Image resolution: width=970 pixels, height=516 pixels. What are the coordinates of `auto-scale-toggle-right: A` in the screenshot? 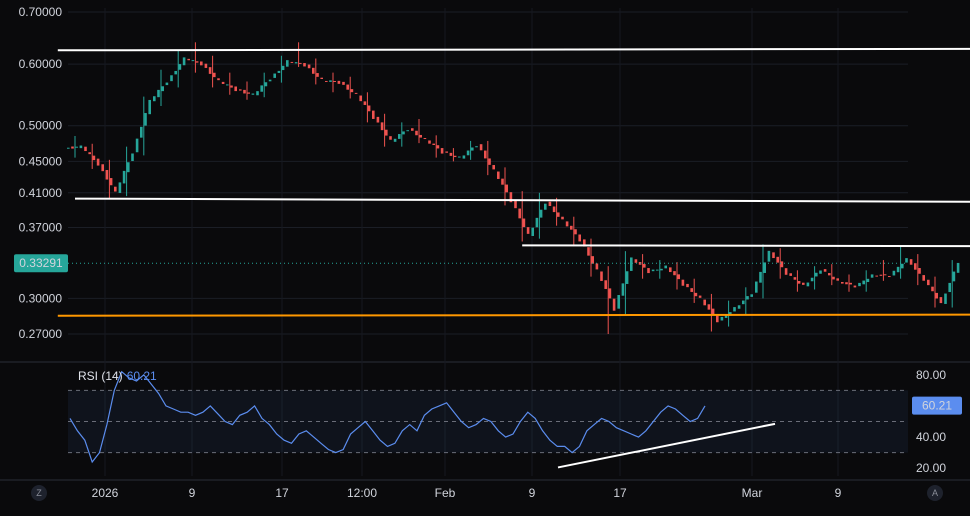 It's located at (935, 493).